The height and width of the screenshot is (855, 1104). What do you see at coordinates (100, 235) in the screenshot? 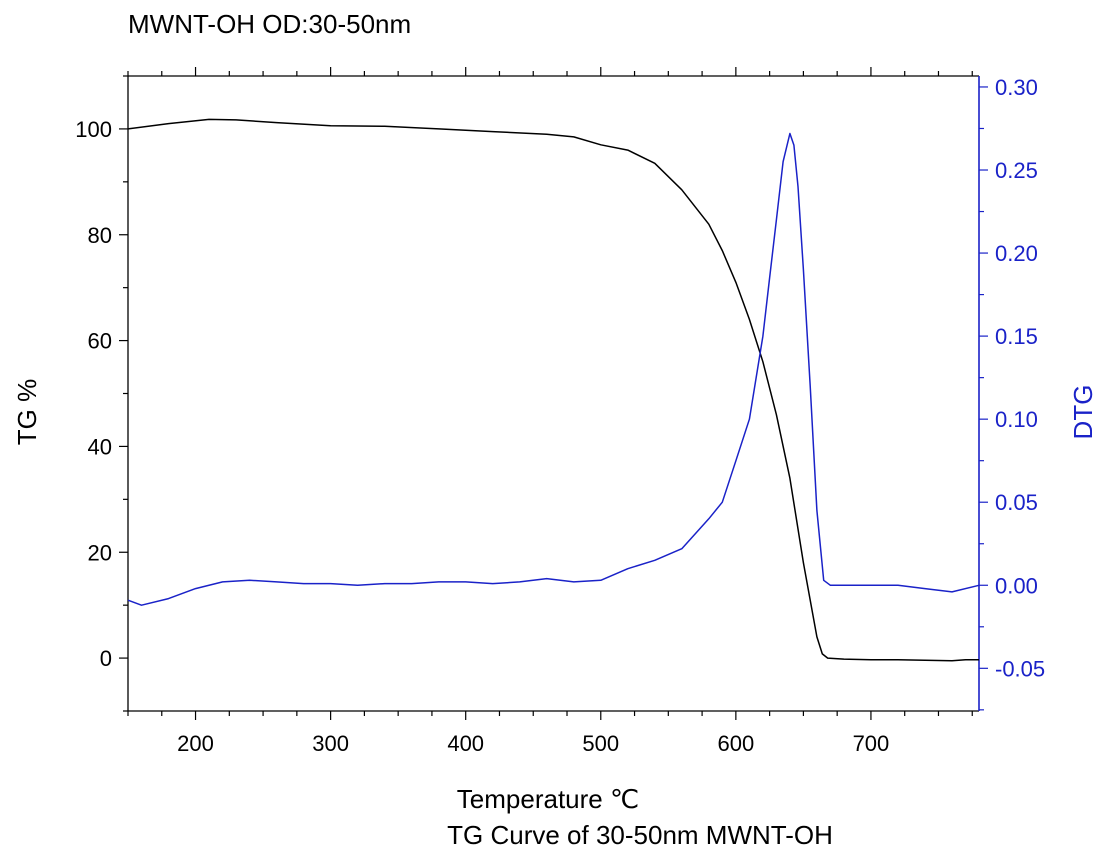
I see `y-left-tick-label: 80` at bounding box center [100, 235].